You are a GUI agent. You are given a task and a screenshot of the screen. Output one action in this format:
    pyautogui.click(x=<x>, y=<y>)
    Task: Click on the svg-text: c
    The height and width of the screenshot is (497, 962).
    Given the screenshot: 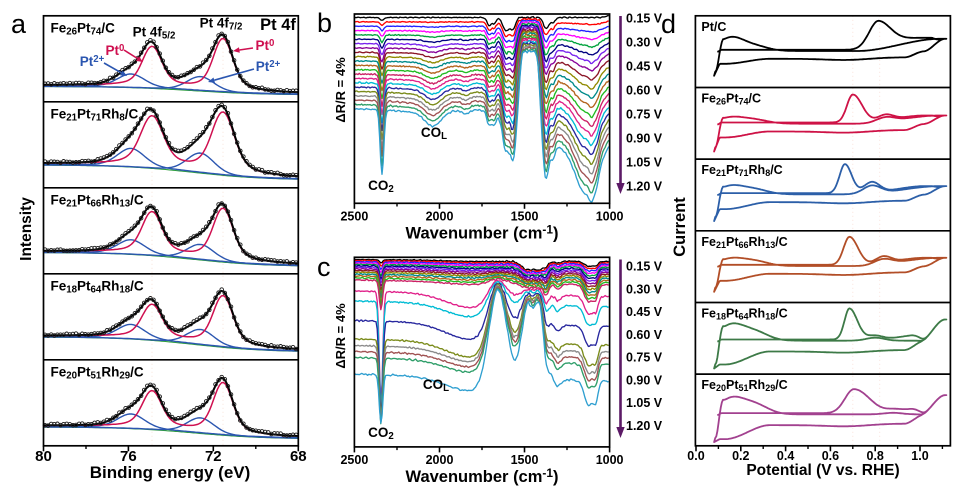 What is the action you would take?
    pyautogui.click(x=324, y=267)
    